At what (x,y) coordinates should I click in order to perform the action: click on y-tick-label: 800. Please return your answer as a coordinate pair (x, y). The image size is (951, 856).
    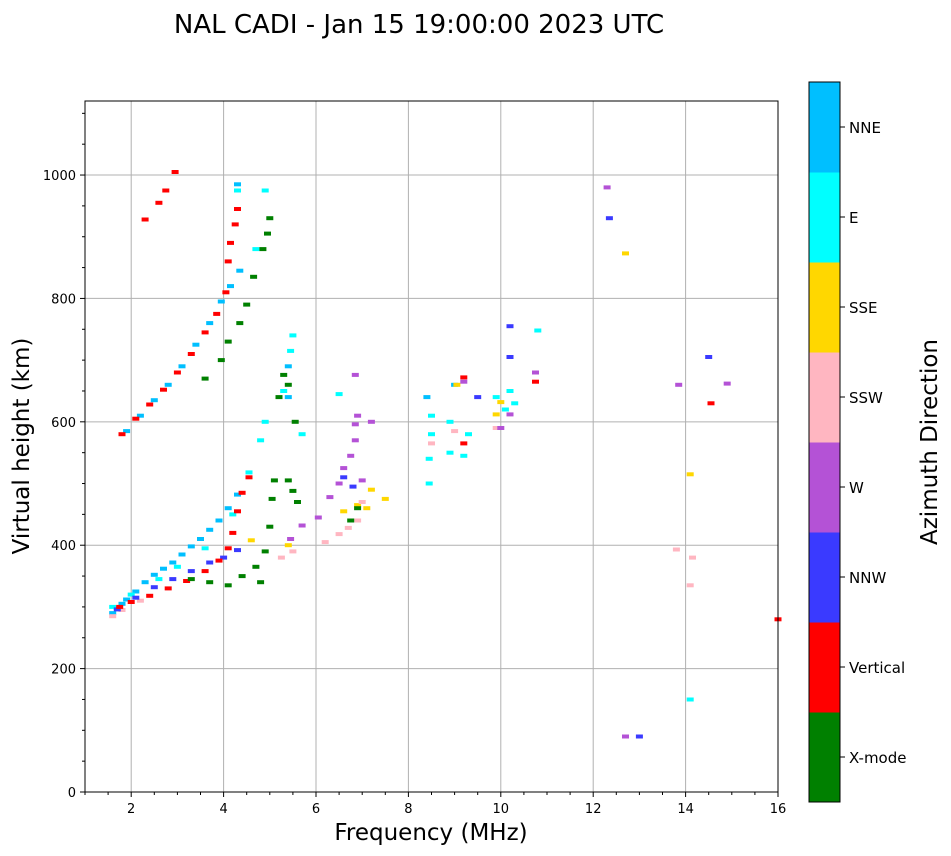
    Looking at the image, I should click on (63, 299).